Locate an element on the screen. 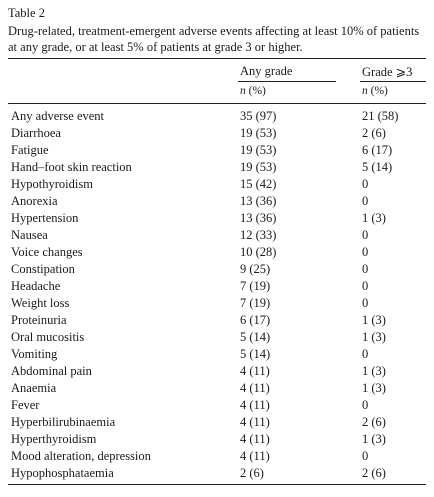 This screenshot has width=434, height=497. table-row: Hyperbilirubinaemia 4 (11) 2 (6) is located at coordinates (217, 422).